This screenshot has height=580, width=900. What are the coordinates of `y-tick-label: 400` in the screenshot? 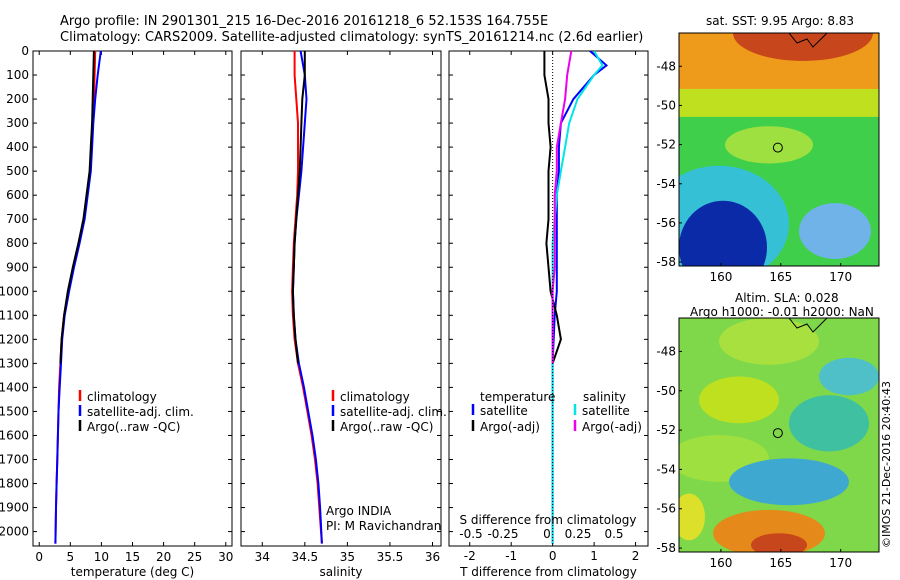 It's located at (17, 147).